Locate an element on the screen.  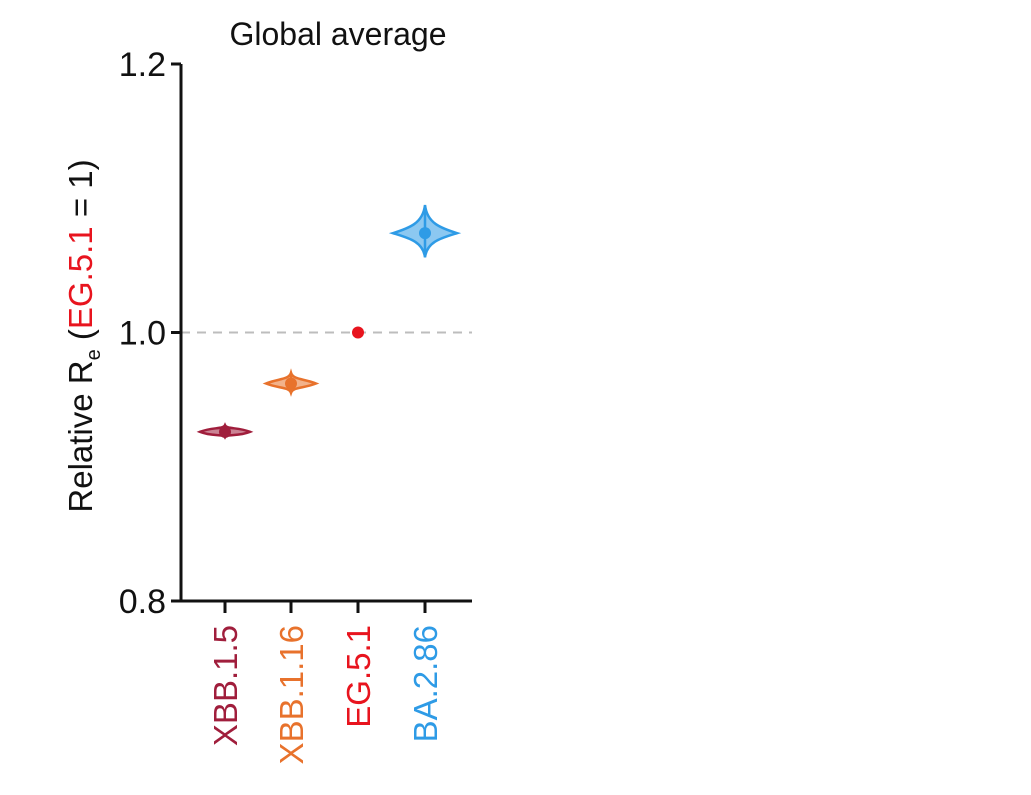
y-axis-label-open: ( is located at coordinates (80, 339).